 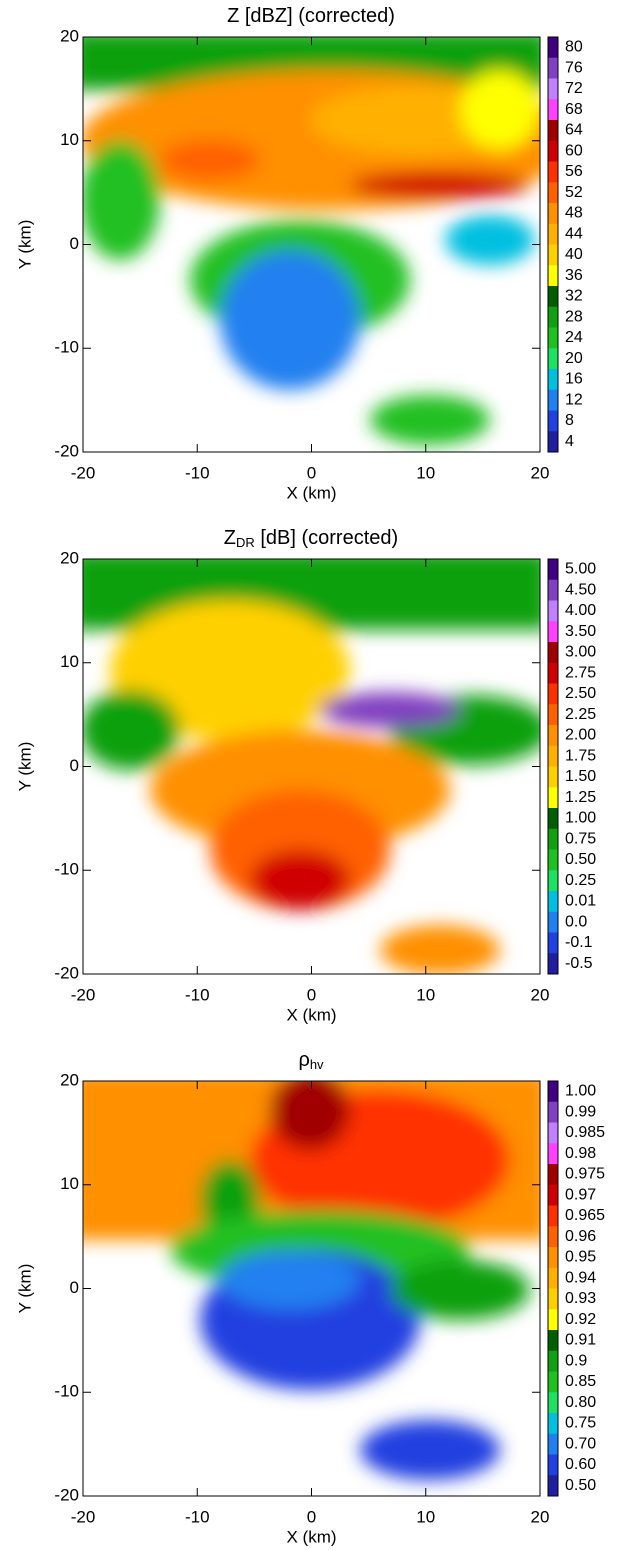 What do you see at coordinates (580, 1423) in the screenshot?
I see `colorbar-label: 0.75` at bounding box center [580, 1423].